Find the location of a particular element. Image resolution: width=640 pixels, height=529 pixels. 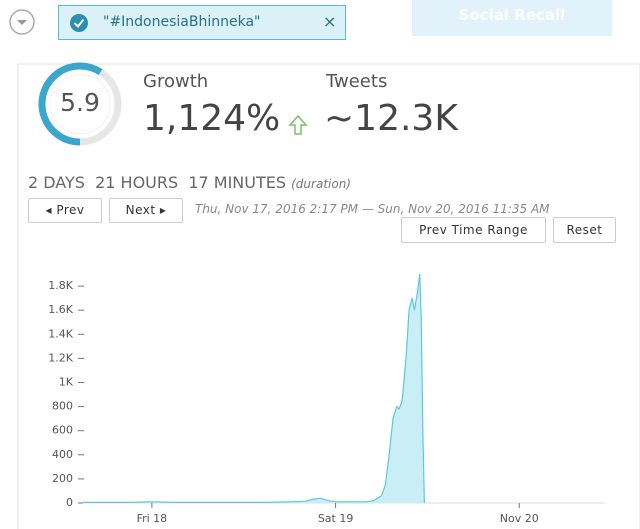

duration-text: 2 DAYS 21 HOURS 17 MINUTES is located at coordinates (157, 182).